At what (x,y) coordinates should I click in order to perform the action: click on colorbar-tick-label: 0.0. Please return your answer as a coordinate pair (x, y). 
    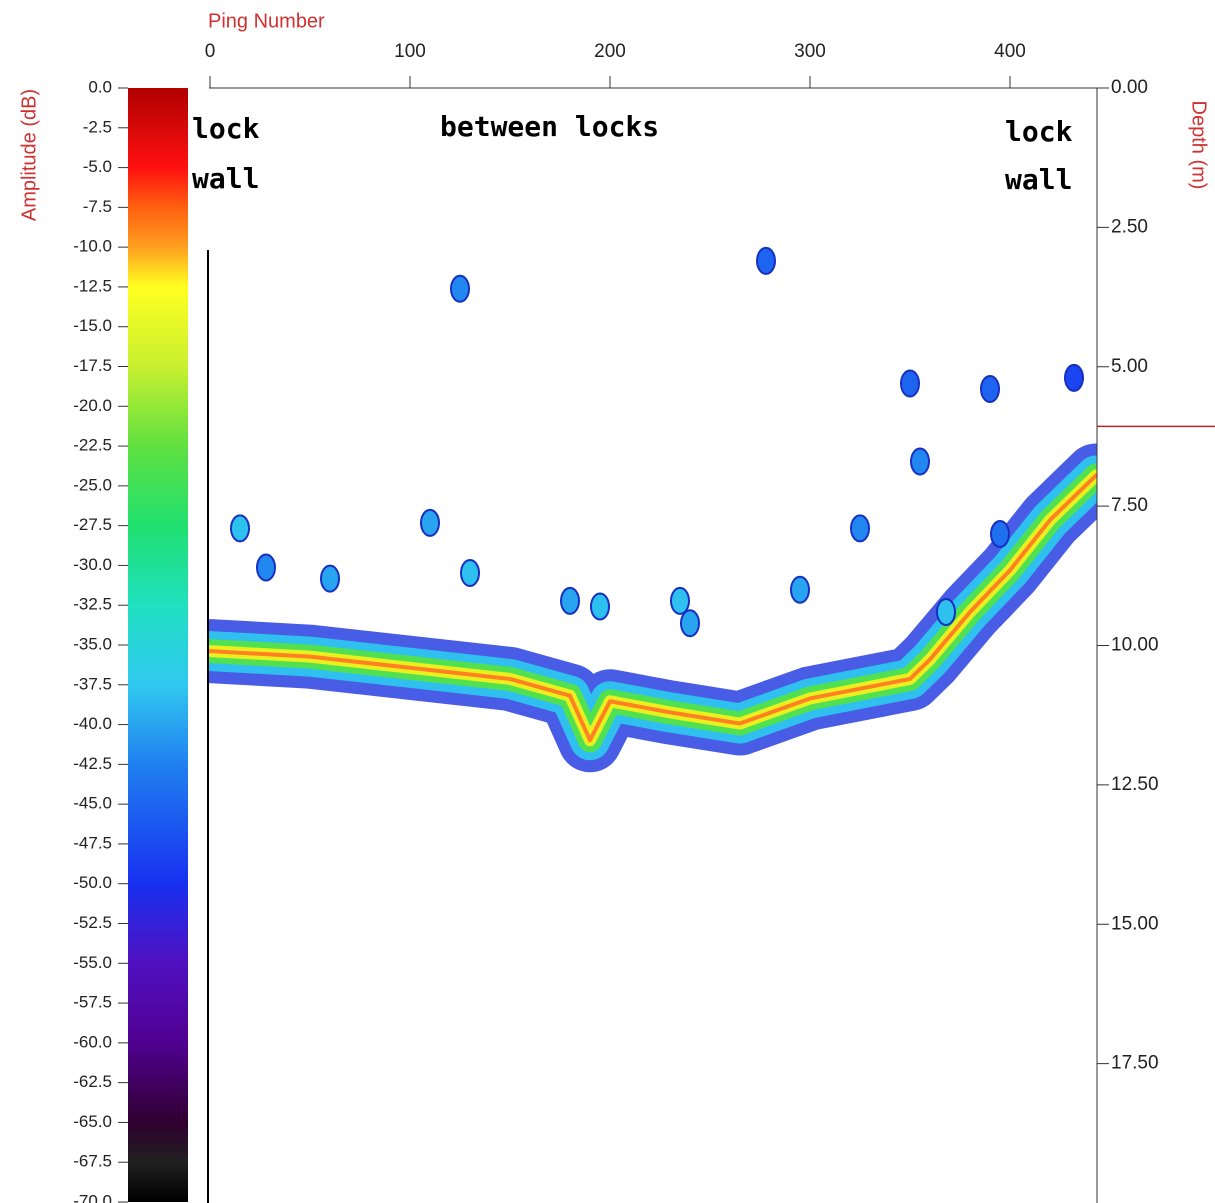
    Looking at the image, I should click on (100, 86).